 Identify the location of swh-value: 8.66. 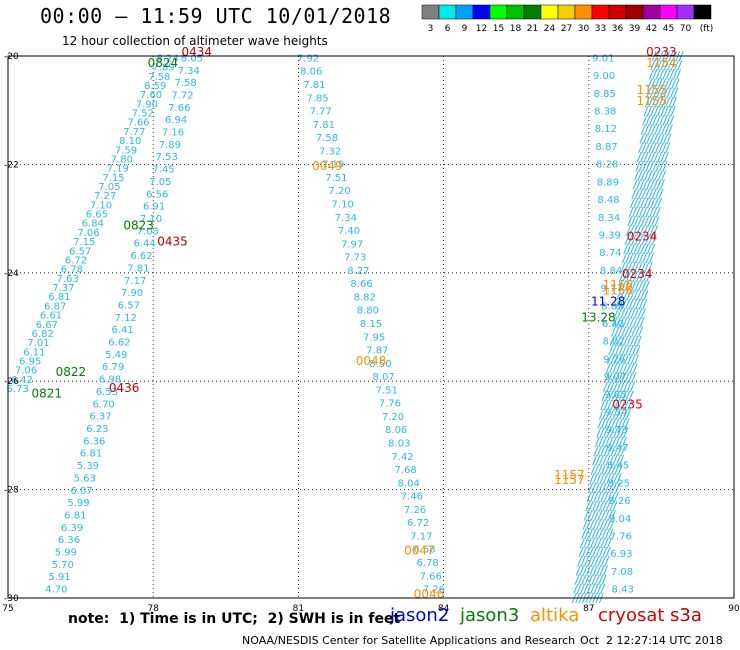
(361, 284).